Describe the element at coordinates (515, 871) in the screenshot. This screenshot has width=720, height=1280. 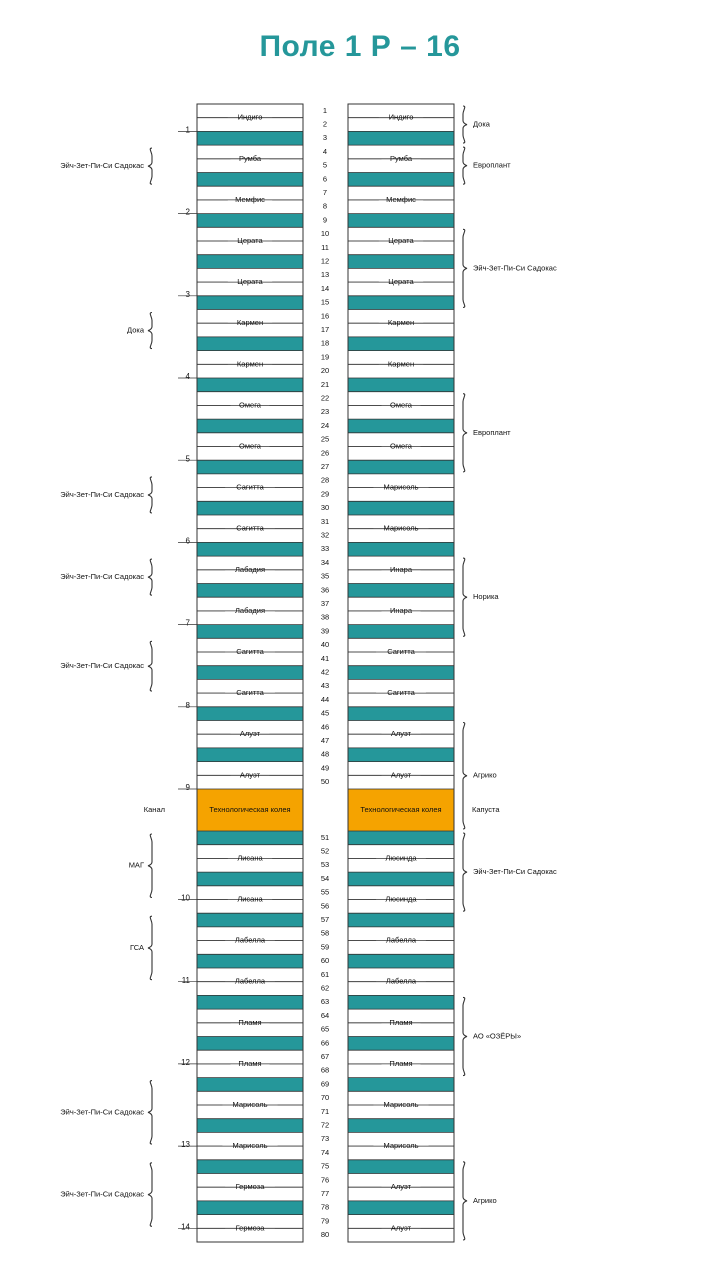
I see `right-group-label: Эйч-Зет-Пи-Си Садокас` at that location.